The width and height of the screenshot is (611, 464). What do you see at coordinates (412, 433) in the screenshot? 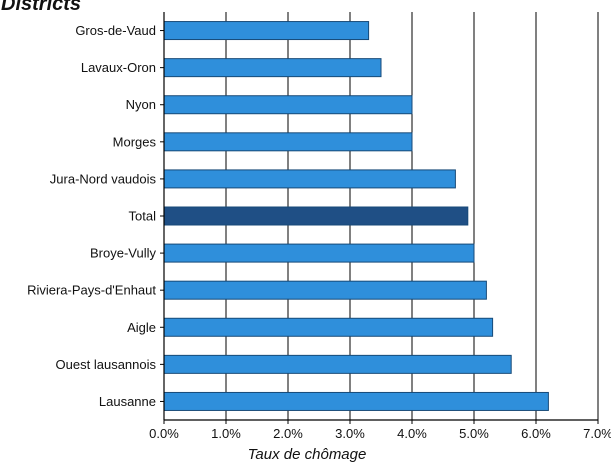
I see `x-tick-label: 4.0%` at bounding box center [412, 433].